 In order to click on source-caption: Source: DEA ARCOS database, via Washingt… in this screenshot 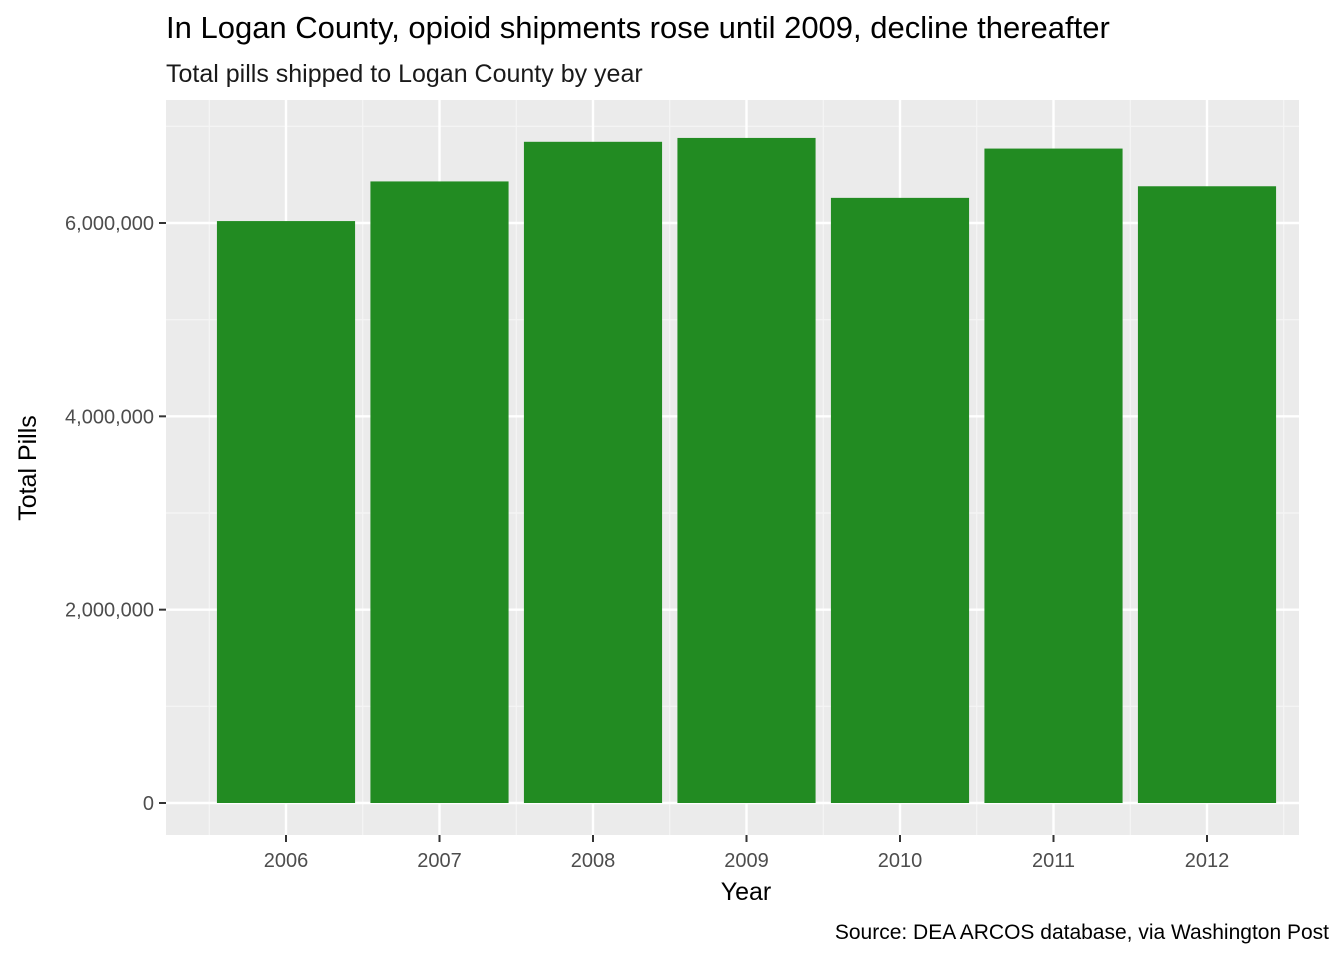, I will do `click(1081, 932)`.